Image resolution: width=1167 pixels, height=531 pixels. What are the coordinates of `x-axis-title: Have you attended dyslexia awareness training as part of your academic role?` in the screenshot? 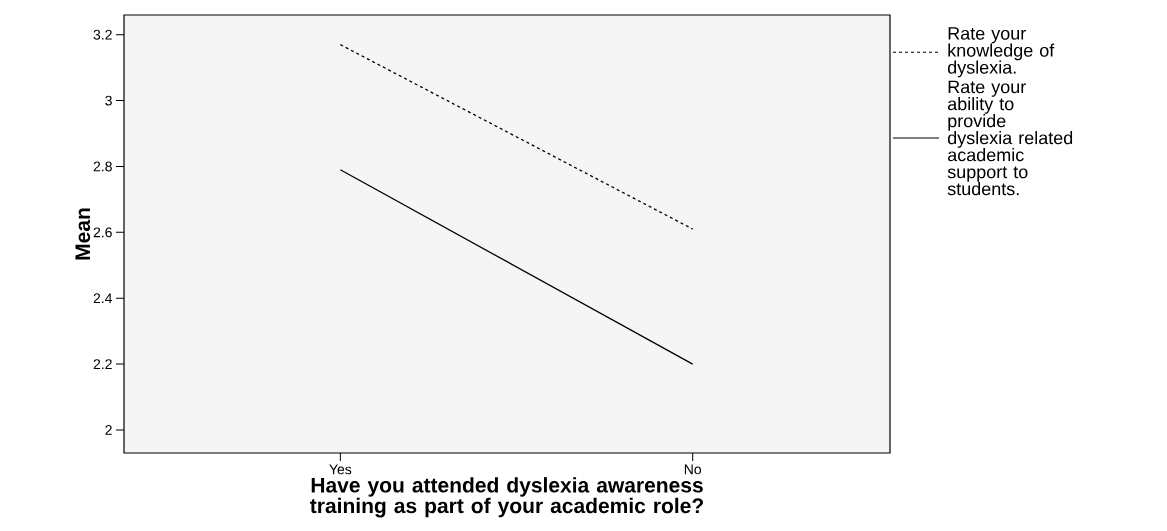 It's located at (506, 497).